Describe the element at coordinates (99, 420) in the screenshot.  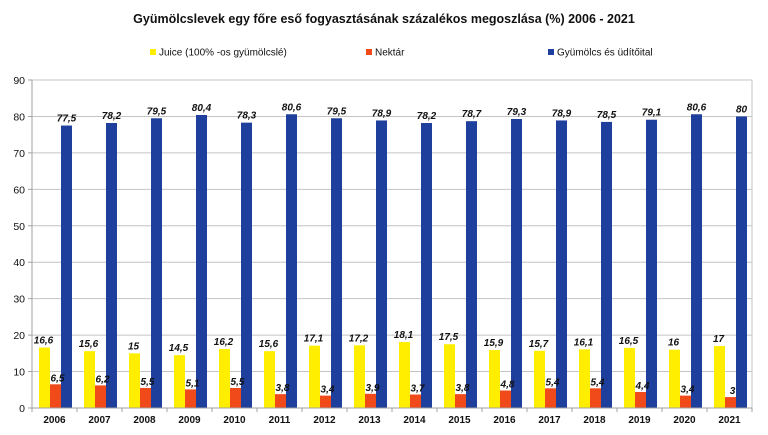
I see `x-tick-label: 2007` at that location.